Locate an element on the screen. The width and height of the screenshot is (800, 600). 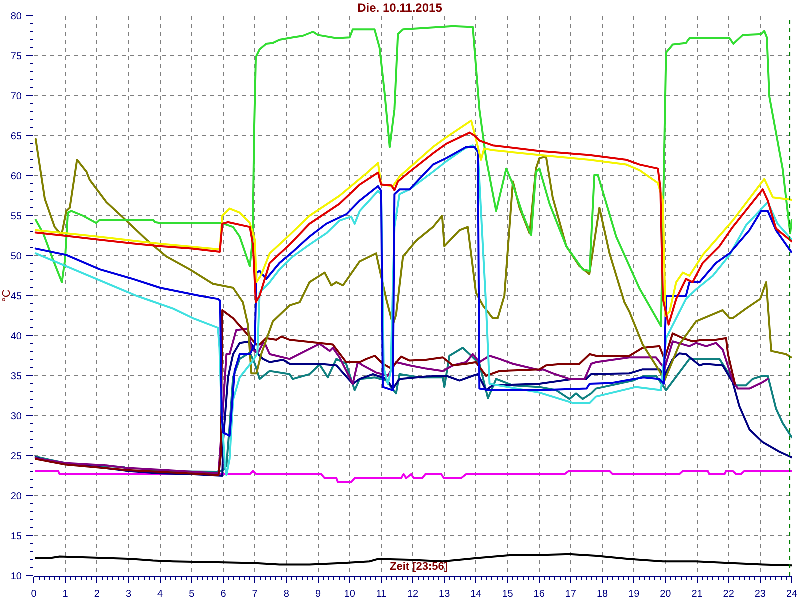
x-tick-label: 9 is located at coordinates (318, 594).